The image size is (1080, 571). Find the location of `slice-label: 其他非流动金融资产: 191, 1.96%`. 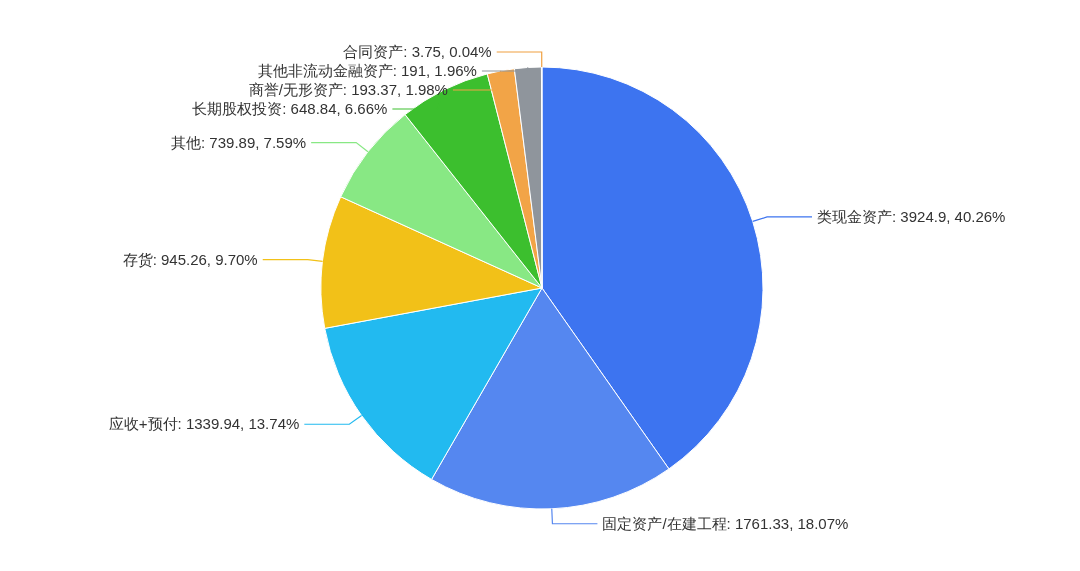

slice-label: 其他非流动金融资产: 191, 1.96% is located at coordinates (367, 70).